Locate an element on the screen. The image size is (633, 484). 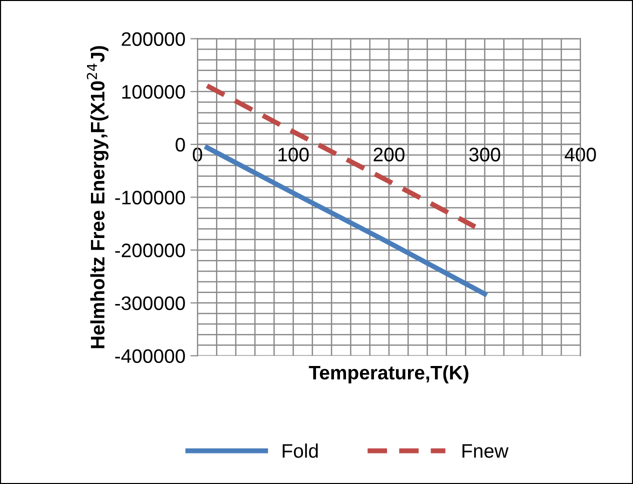
y-tick-label: 0 is located at coordinates (180, 145).